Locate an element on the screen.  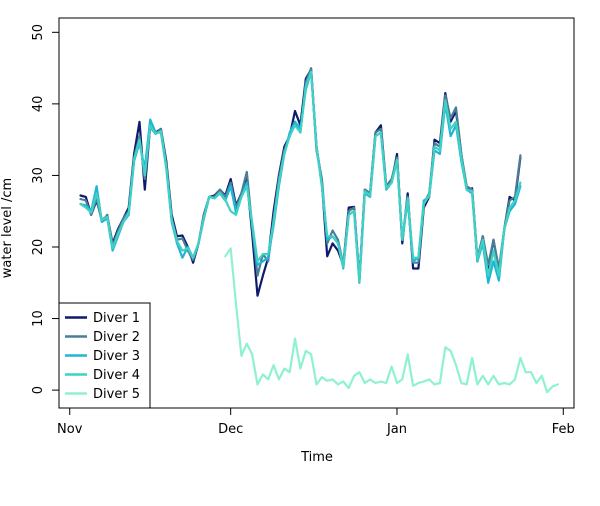
legend: Diver 1 Diver 2 Diver 3 Diver 4 Diver 5 is located at coordinates (104, 355).